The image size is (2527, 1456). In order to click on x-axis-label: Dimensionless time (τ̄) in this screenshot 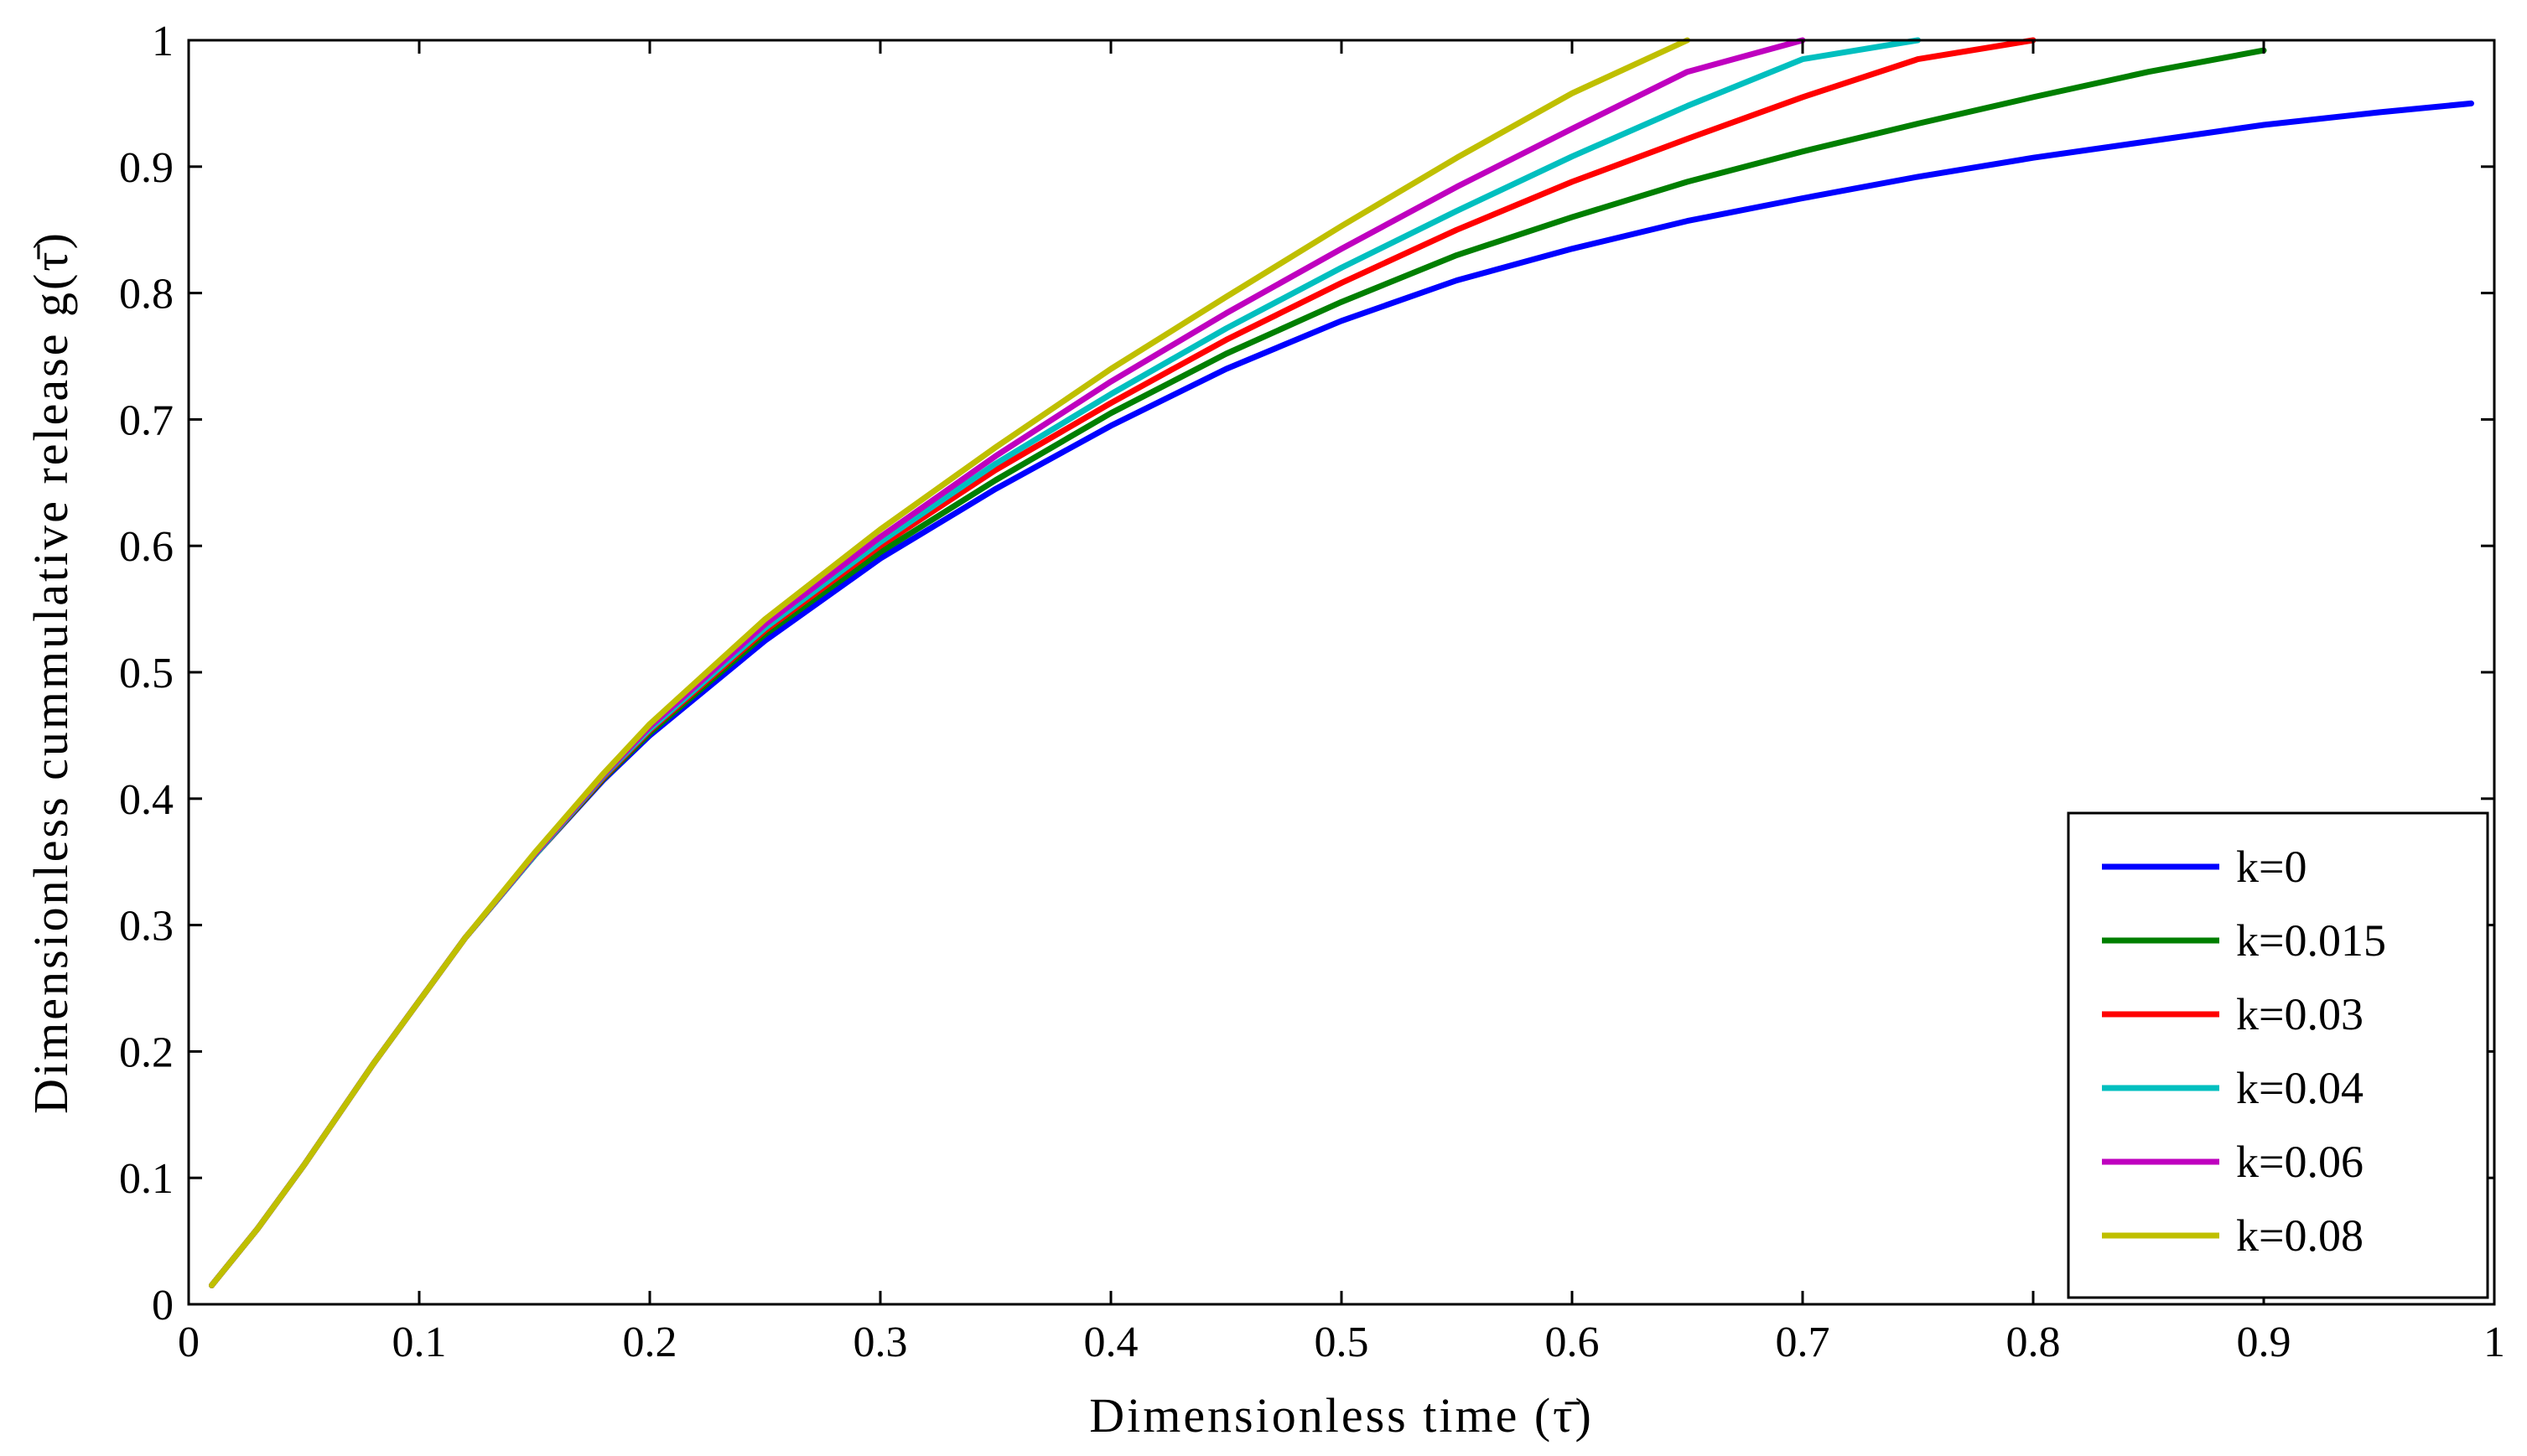, I will do `click(1341, 1416)`.